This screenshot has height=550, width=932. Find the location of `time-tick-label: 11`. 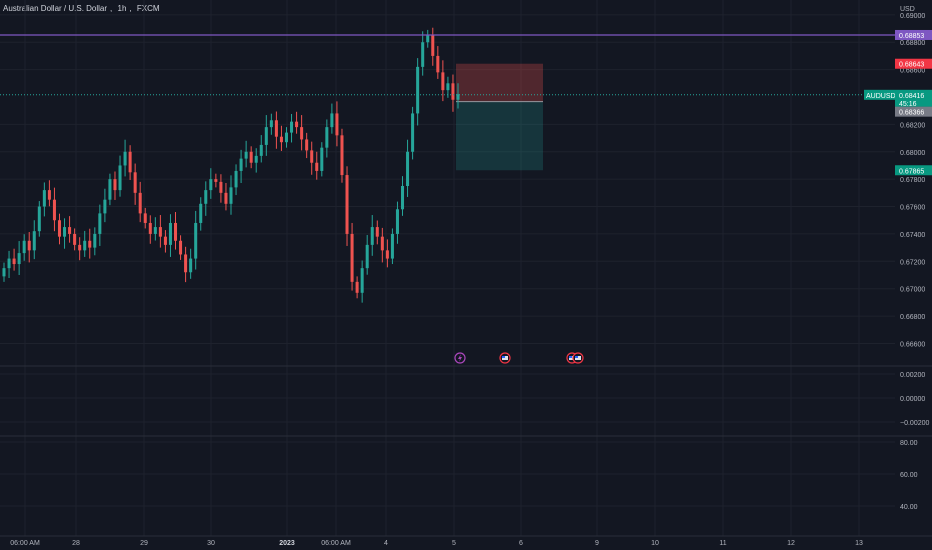

time-tick-label: 11 is located at coordinates (722, 543).